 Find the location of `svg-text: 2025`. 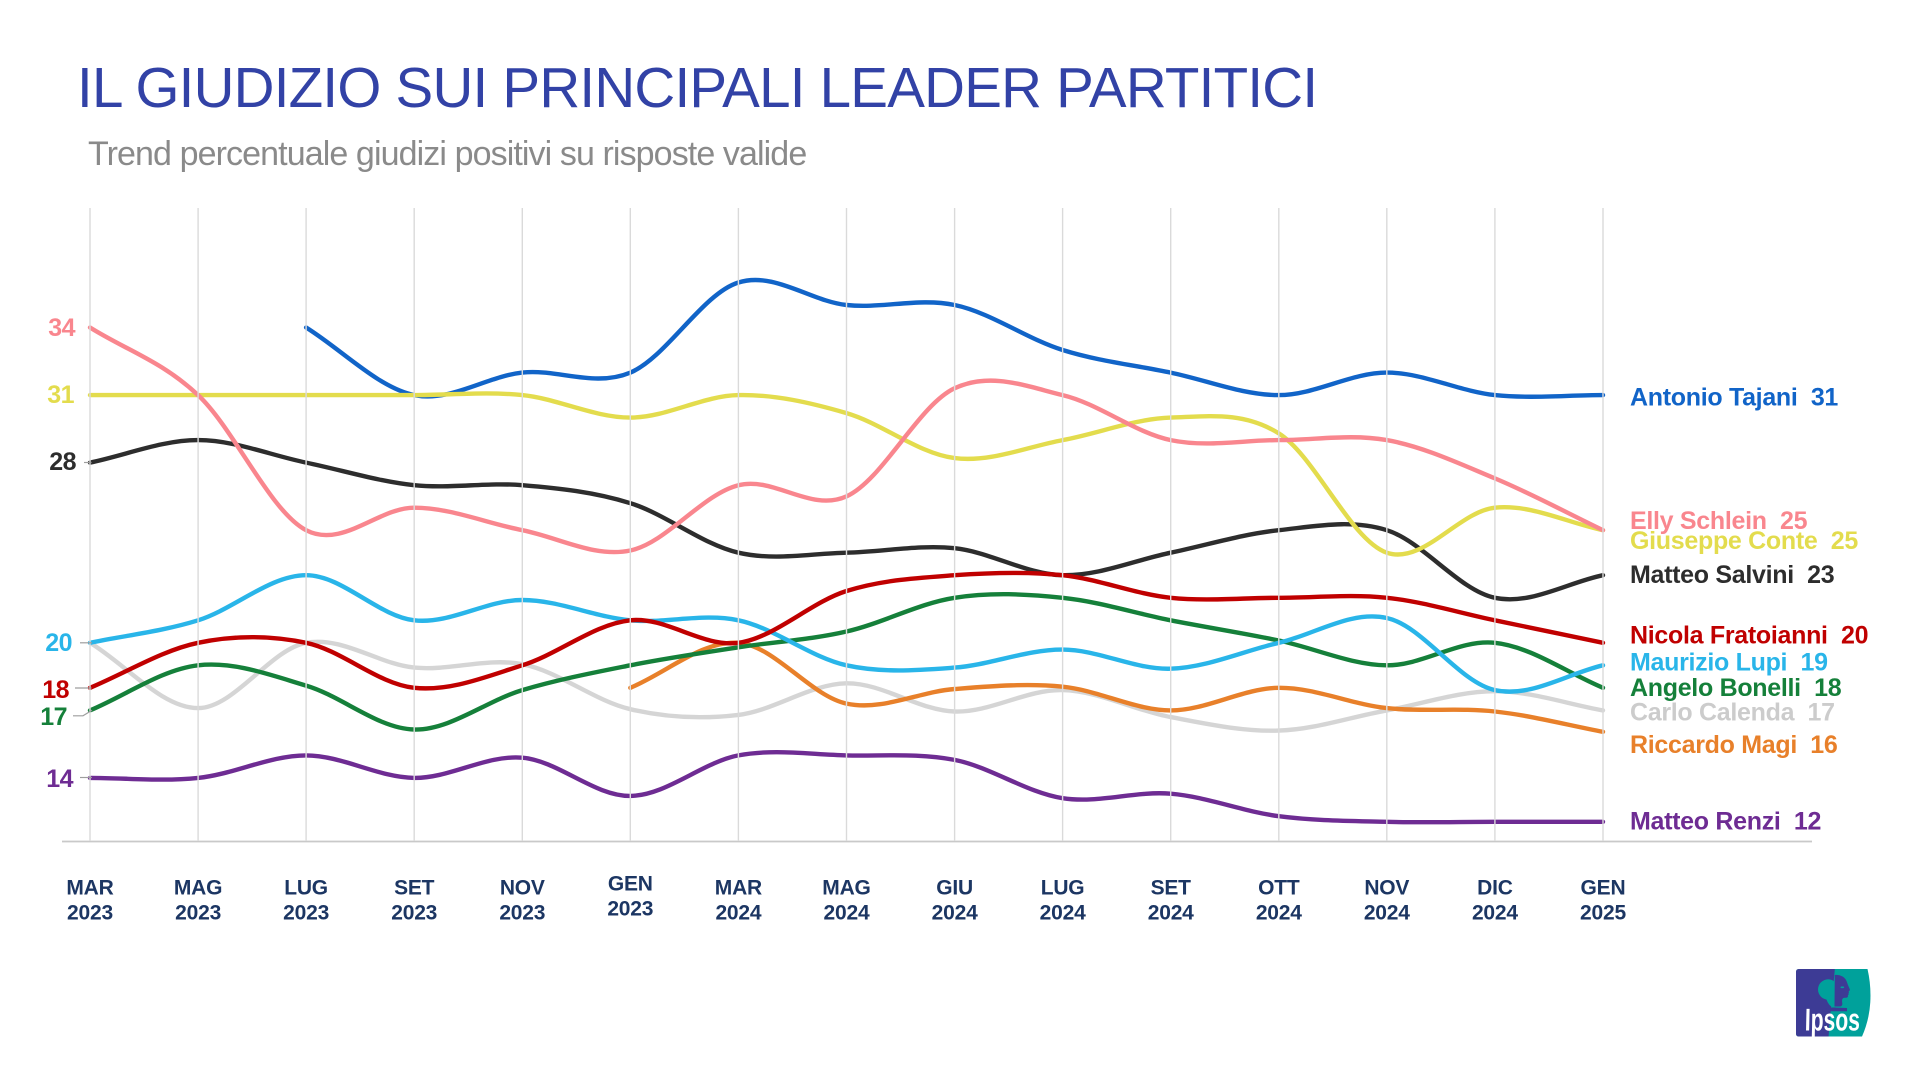

svg-text: 2025 is located at coordinates (1603, 912).